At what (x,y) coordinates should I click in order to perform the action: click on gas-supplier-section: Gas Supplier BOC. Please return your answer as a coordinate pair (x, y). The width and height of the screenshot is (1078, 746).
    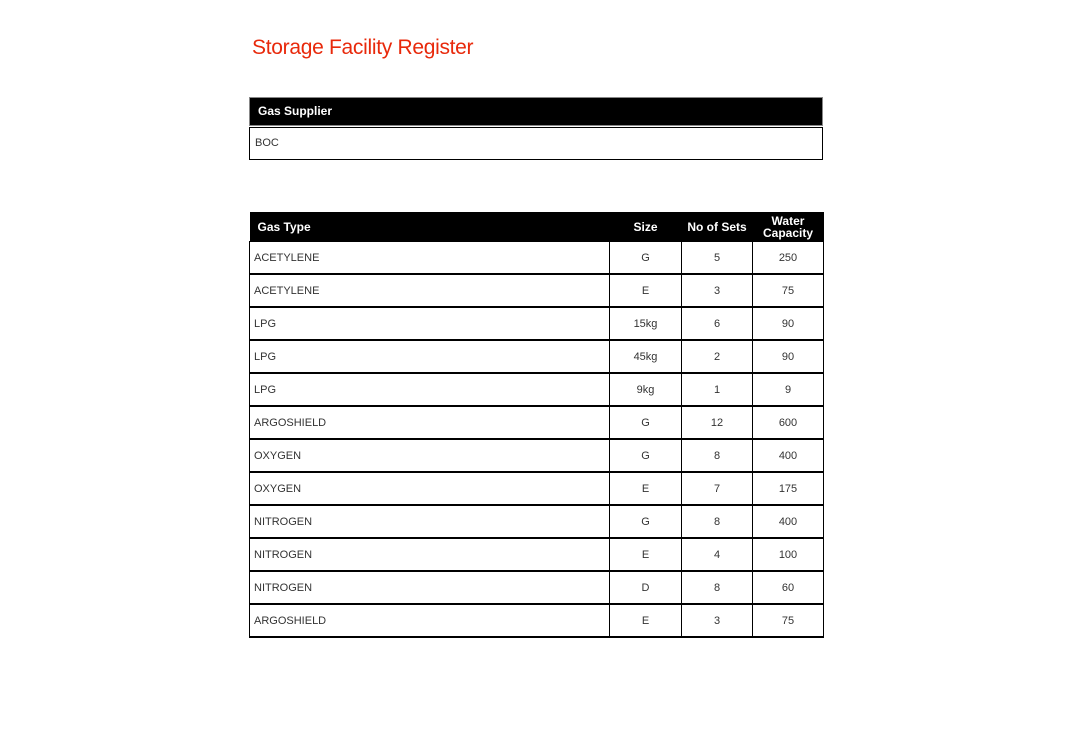
    Looking at the image, I should click on (536, 128).